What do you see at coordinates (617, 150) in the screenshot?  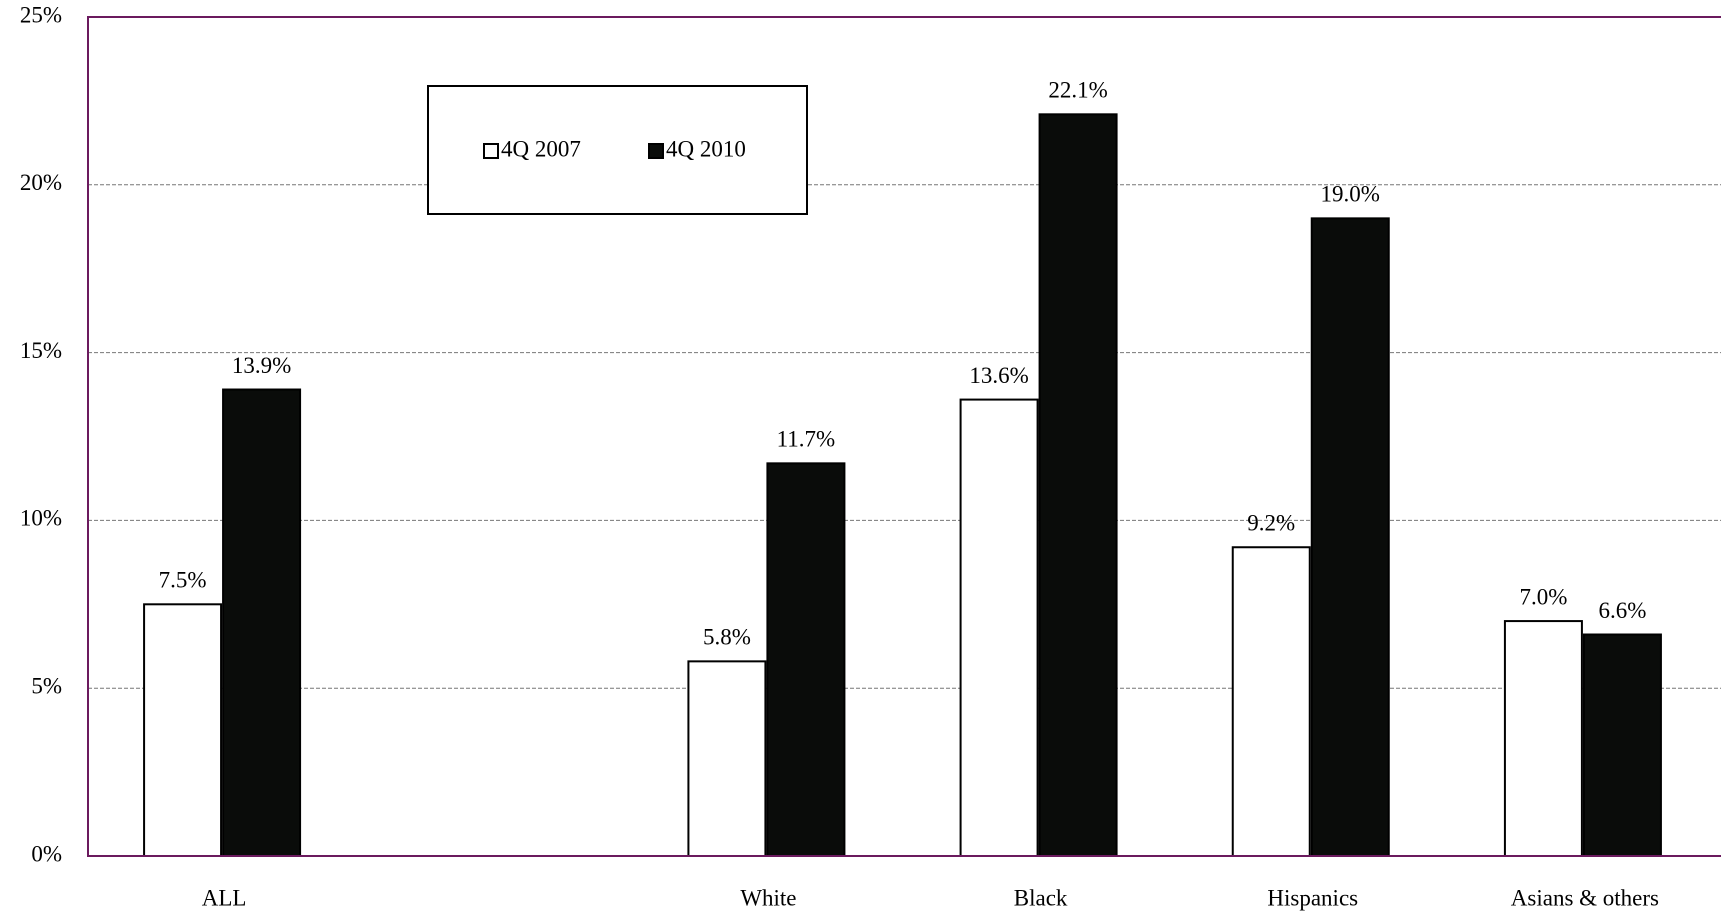 I see `legend: 4Q 2007 4Q 2010` at bounding box center [617, 150].